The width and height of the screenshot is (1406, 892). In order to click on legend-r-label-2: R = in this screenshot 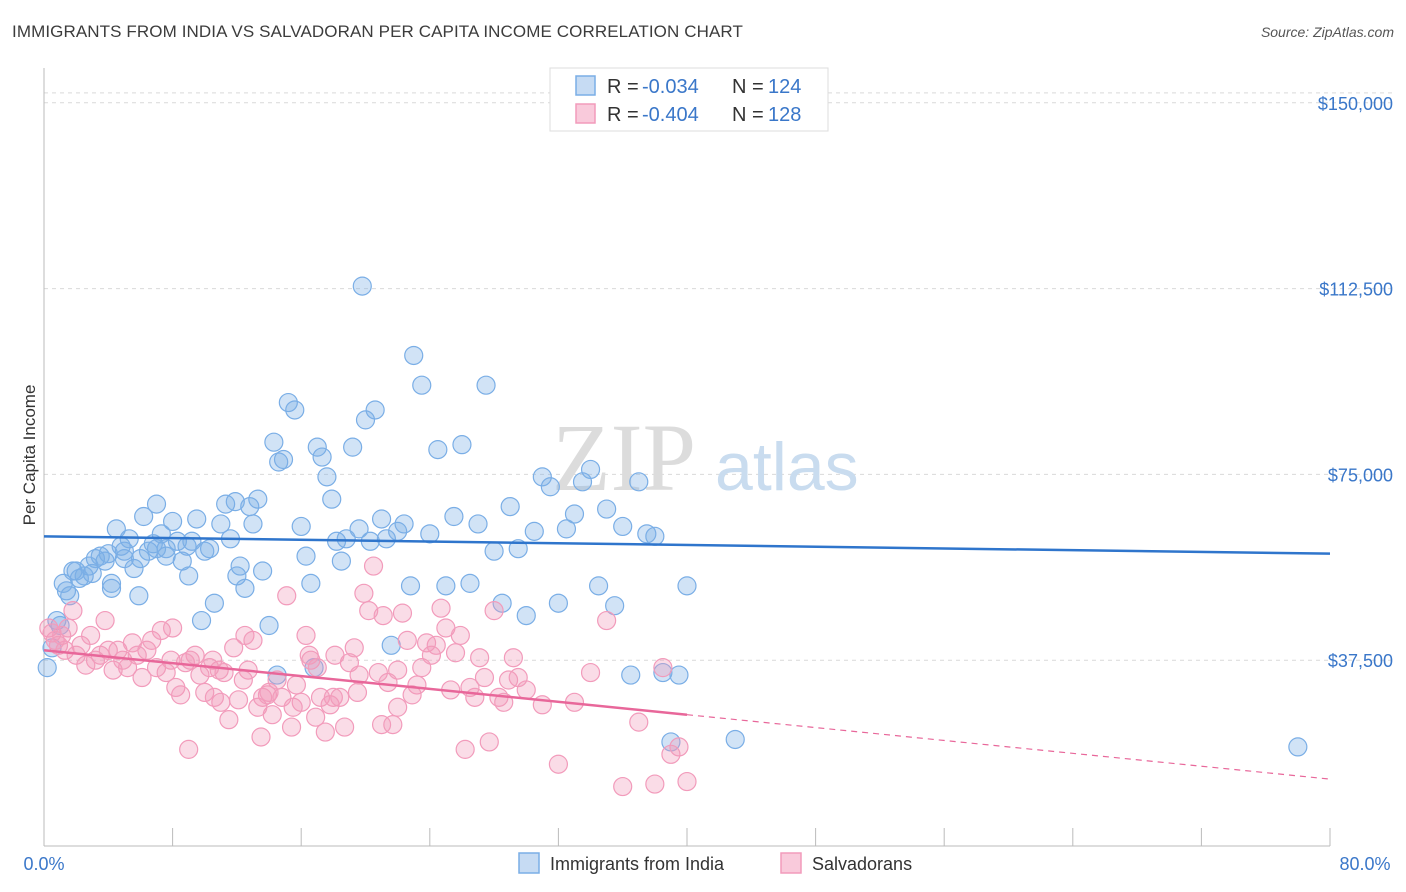, I will do `click(623, 115)`.